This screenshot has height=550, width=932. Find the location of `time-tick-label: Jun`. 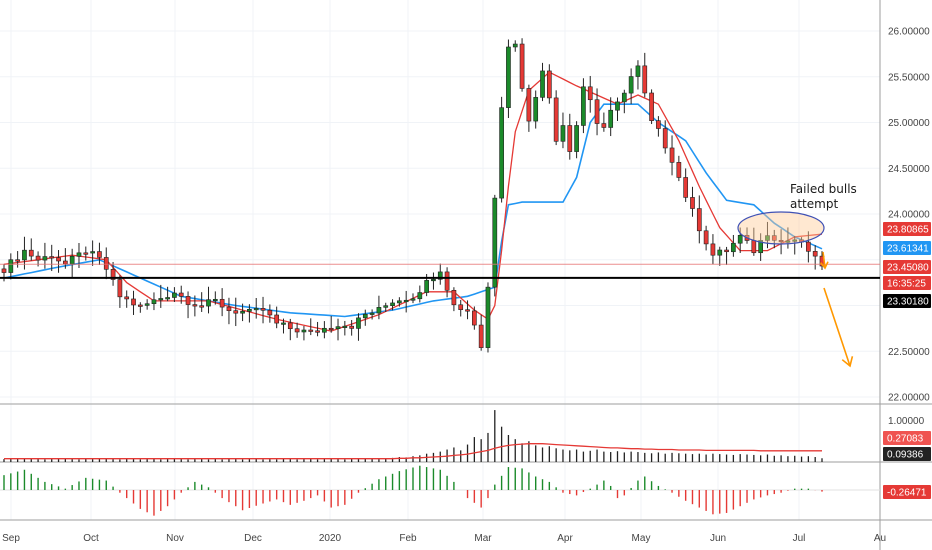

time-tick-label: Jun is located at coordinates (718, 538).